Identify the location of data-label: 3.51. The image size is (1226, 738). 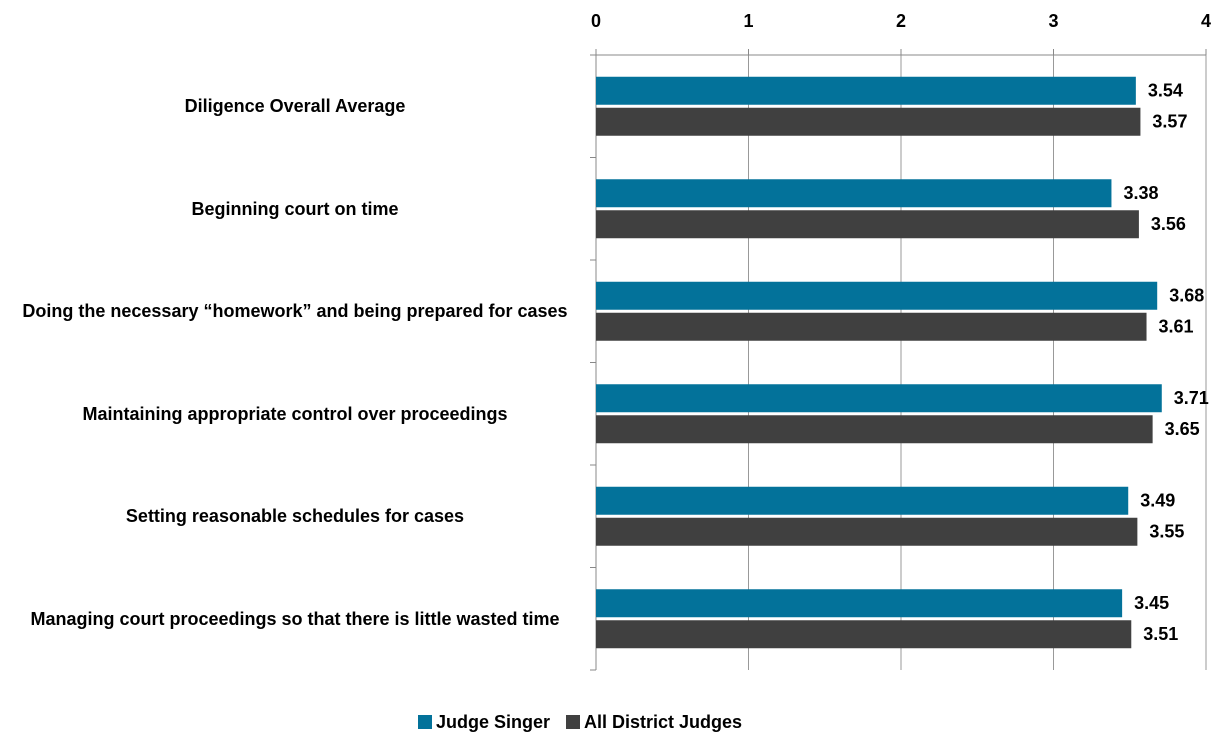
(1160, 634).